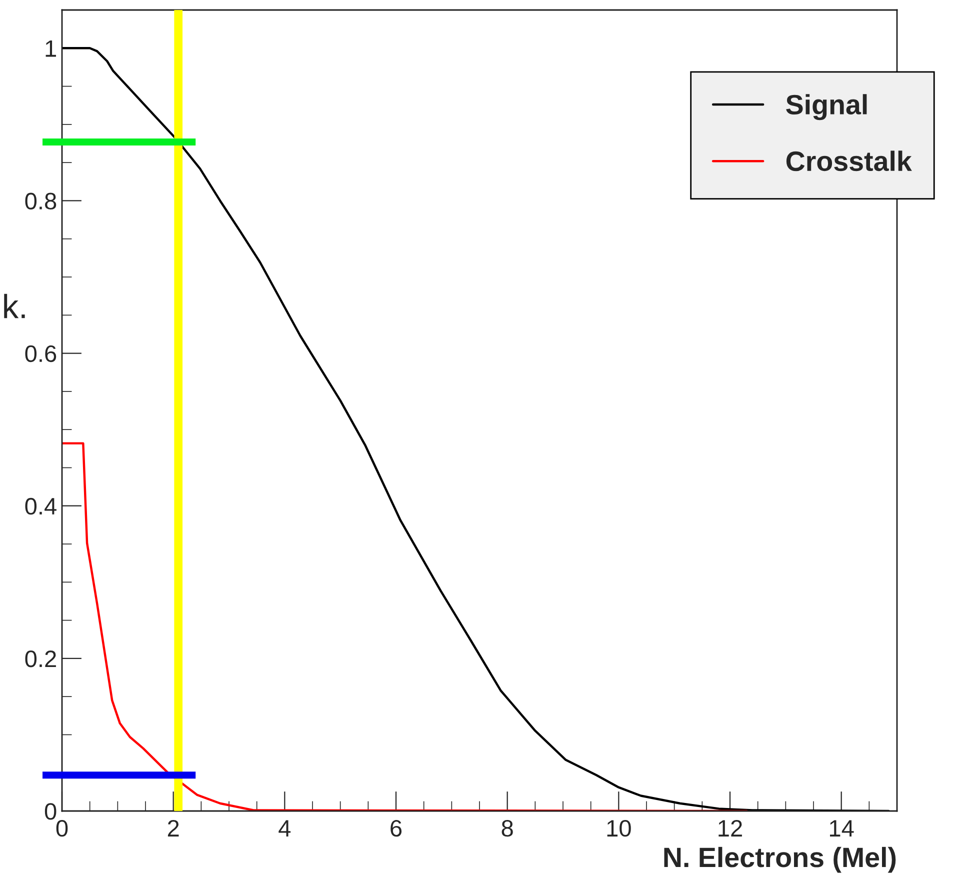 This screenshot has height=896, width=955. What do you see at coordinates (849, 161) in the screenshot?
I see `legend-label: Crosstalk` at bounding box center [849, 161].